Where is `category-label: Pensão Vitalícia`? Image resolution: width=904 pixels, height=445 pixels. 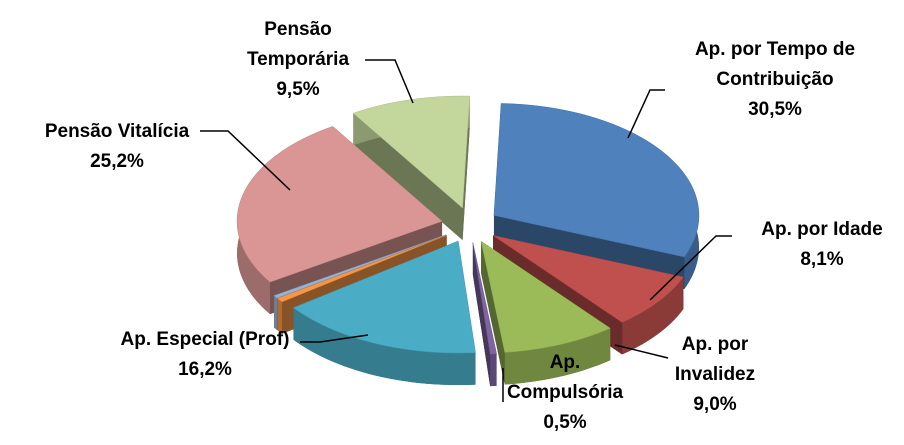
category-label: Pensão Vitalícia is located at coordinates (117, 131).